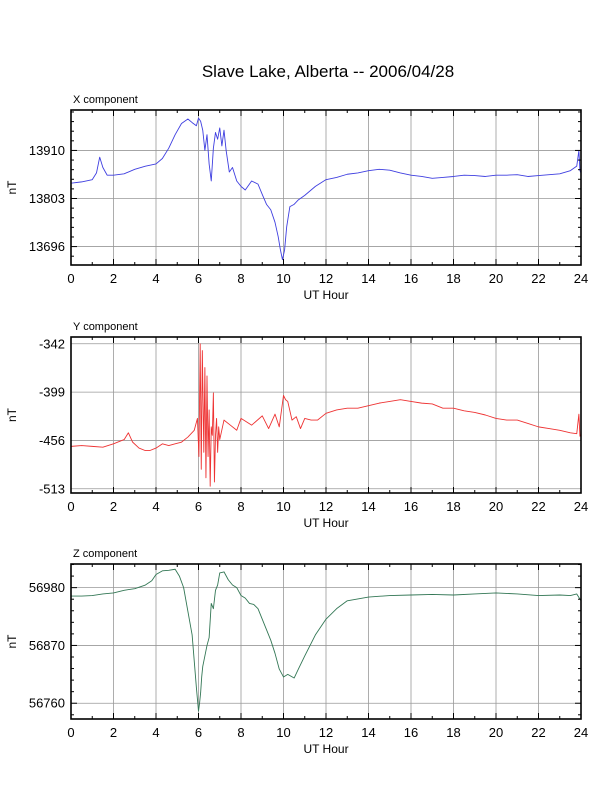 The width and height of the screenshot is (612, 792). Describe the element at coordinates (105, 327) in the screenshot. I see `panel-title-y: Y component` at that location.